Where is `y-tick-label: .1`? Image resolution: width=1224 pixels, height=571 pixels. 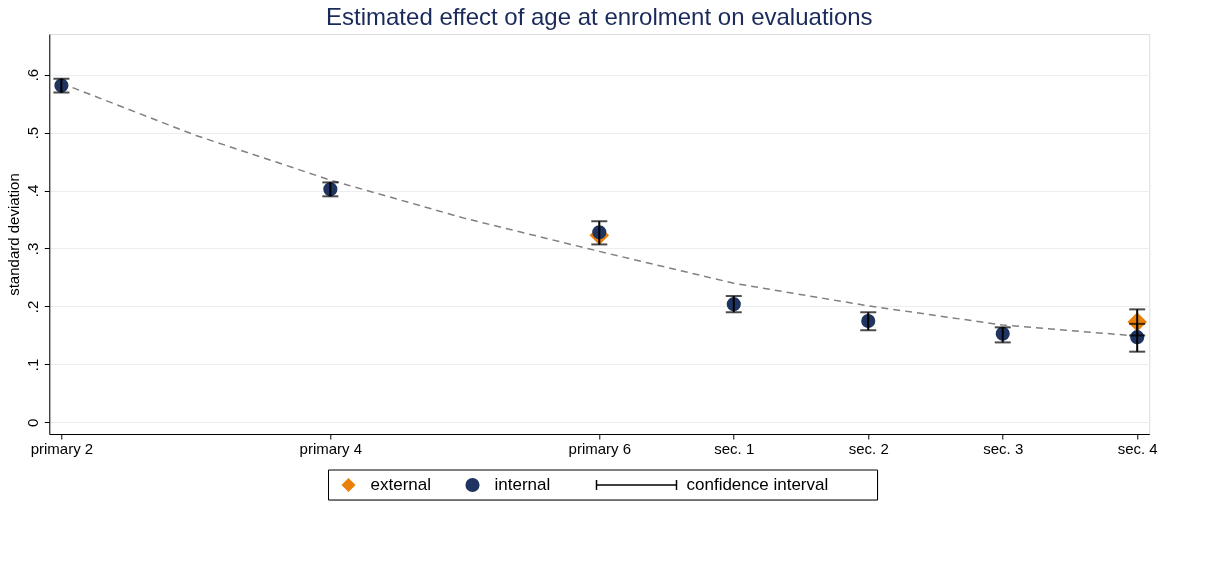
y-tick-label: .1 is located at coordinates (32, 365).